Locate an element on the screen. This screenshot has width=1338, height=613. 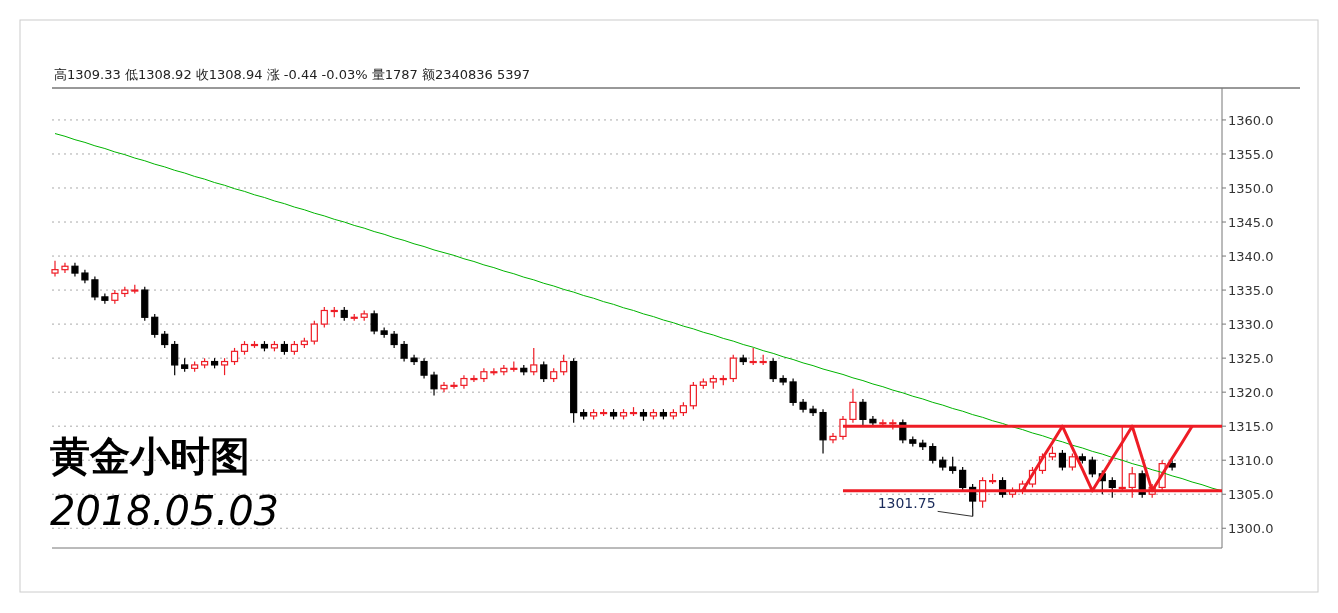
y-tick-label: 1335.0 is located at coordinates (1251, 291).